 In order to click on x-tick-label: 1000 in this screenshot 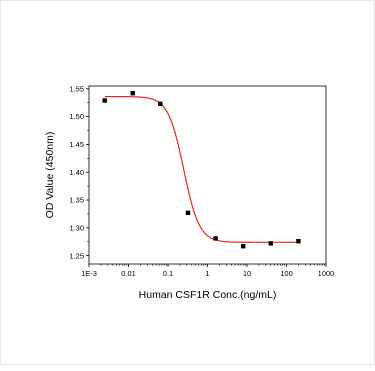, I will do `click(326, 273)`.